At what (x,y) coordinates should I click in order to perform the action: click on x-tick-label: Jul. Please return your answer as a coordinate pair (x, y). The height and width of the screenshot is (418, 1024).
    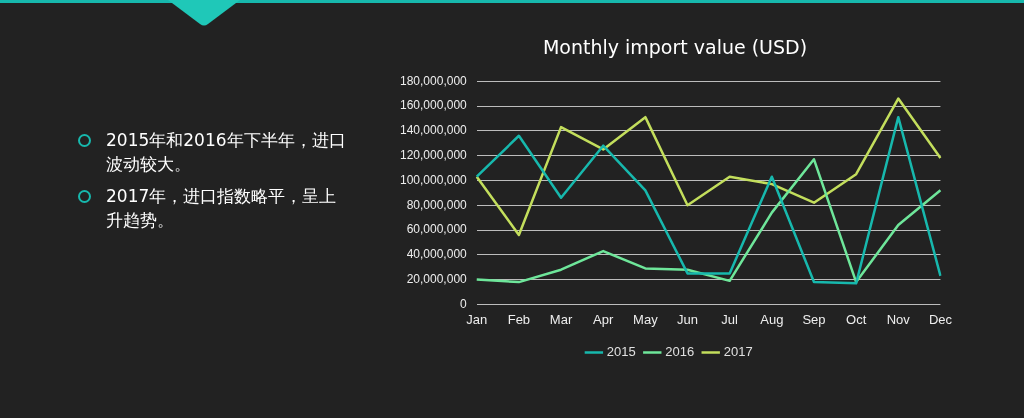
    Looking at the image, I should click on (730, 319).